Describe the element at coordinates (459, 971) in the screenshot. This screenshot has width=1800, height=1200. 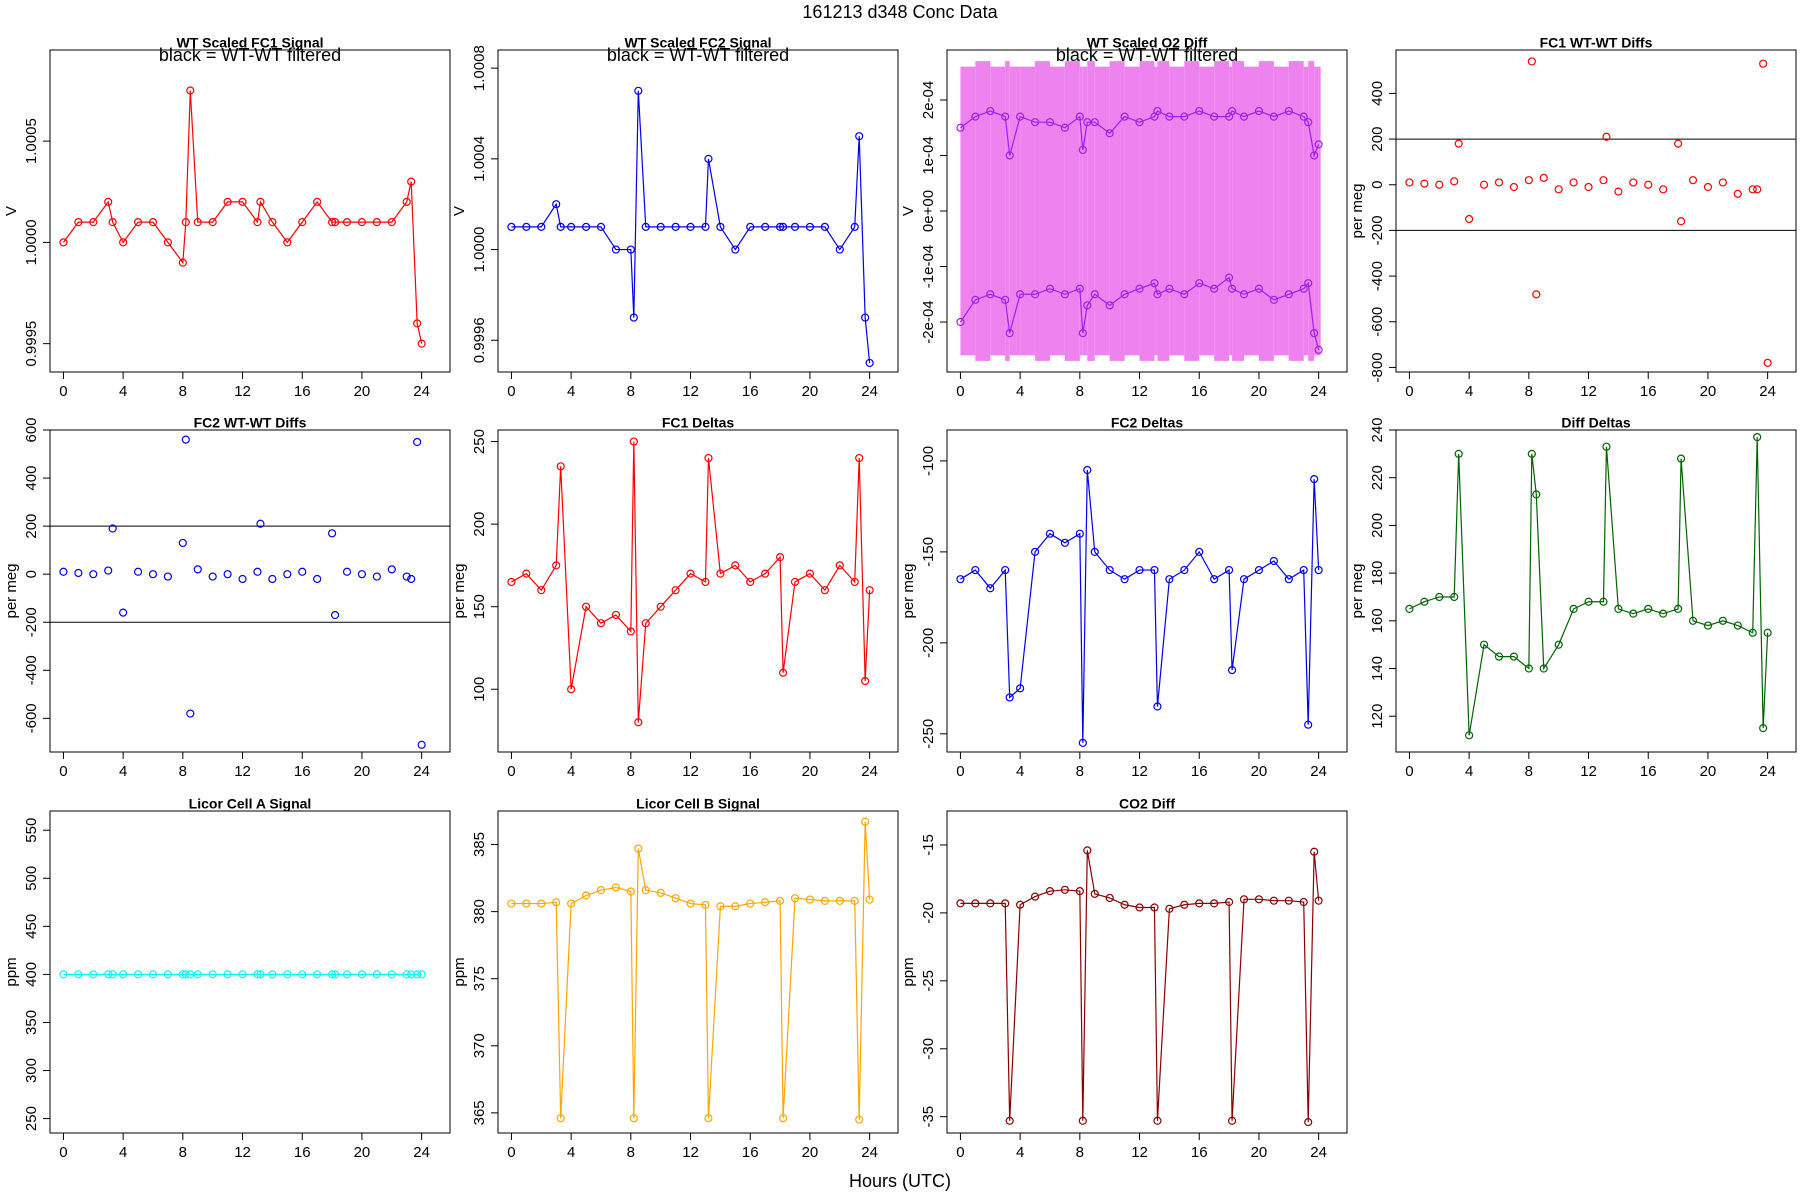
I see `y-axis-label: ppm` at that location.